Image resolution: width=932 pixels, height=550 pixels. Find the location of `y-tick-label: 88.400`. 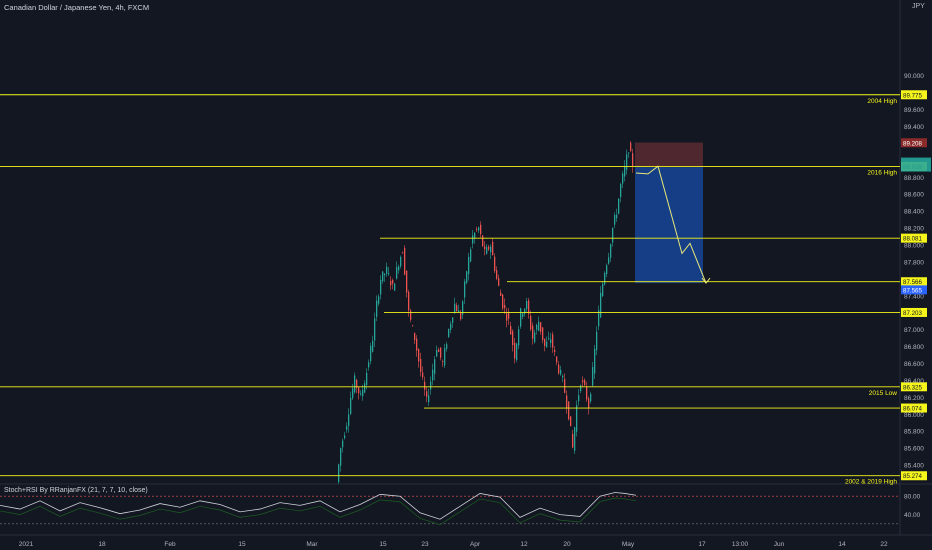

y-tick-label: 88.400 is located at coordinates (914, 212).